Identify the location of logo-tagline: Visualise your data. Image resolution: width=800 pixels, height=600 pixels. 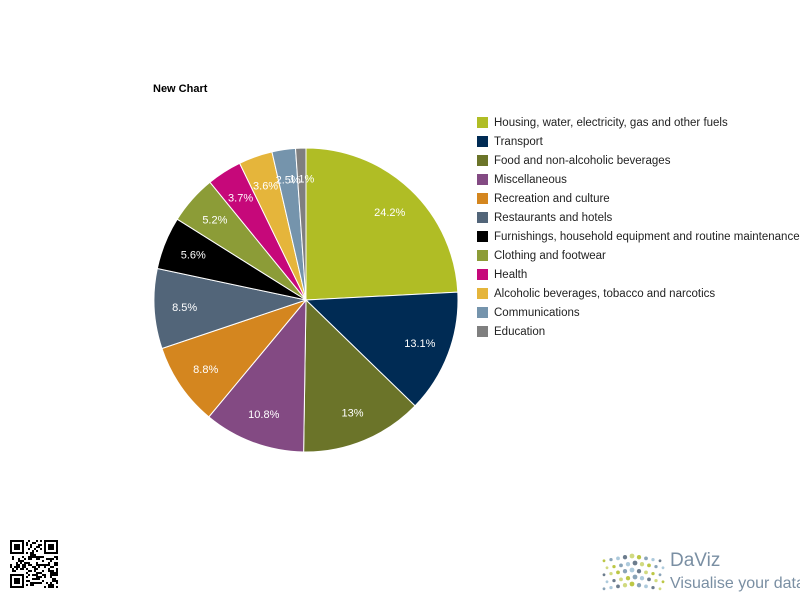
(735, 583).